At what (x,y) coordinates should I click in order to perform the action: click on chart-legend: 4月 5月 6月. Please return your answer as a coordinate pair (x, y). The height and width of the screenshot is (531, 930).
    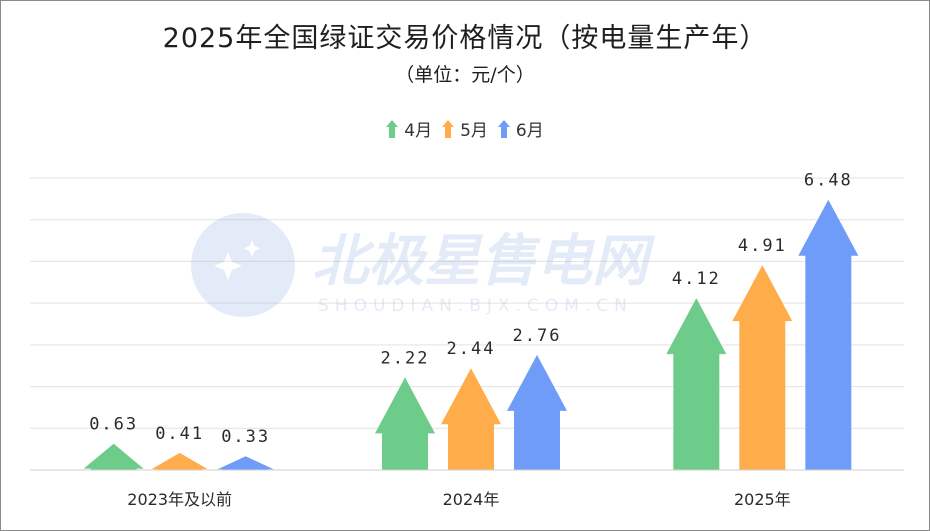
    Looking at the image, I should click on (465, 128).